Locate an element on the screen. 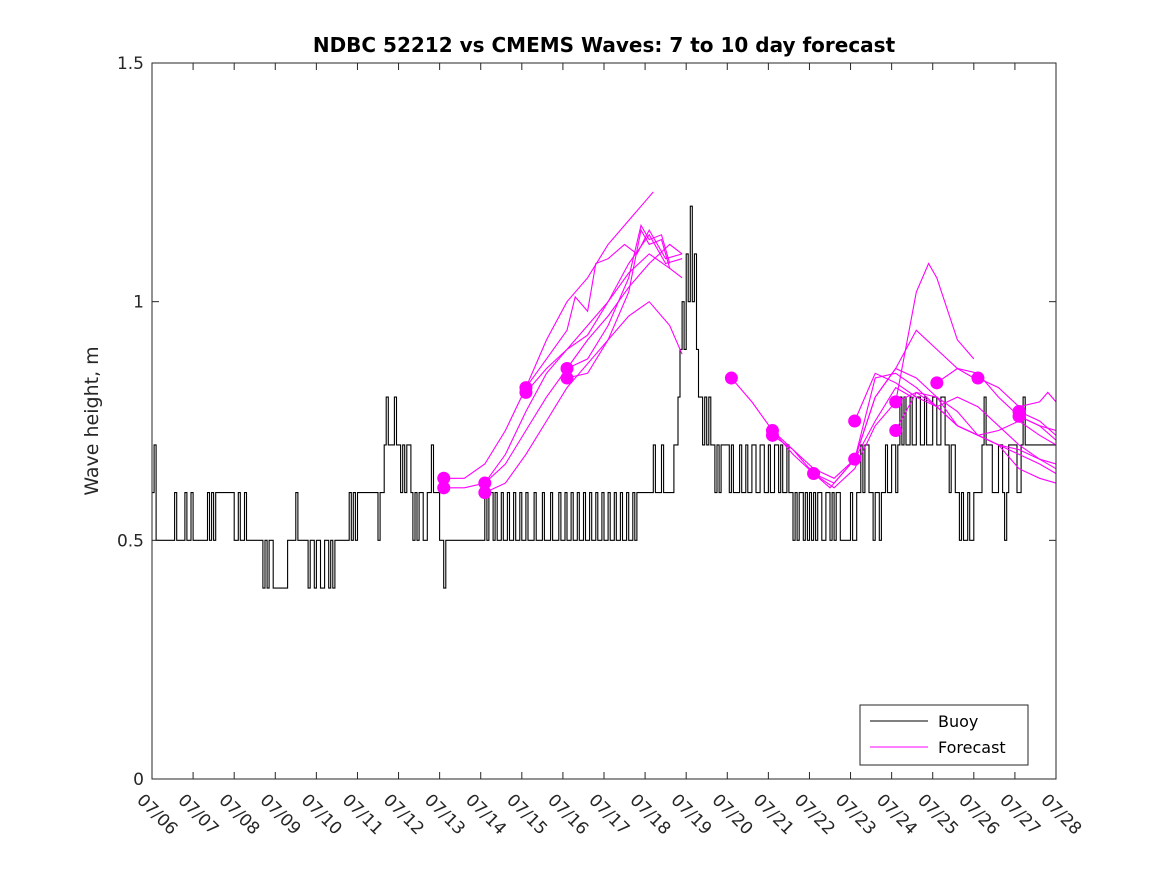 The height and width of the screenshot is (875, 1167). legend-box is located at coordinates (944, 735).